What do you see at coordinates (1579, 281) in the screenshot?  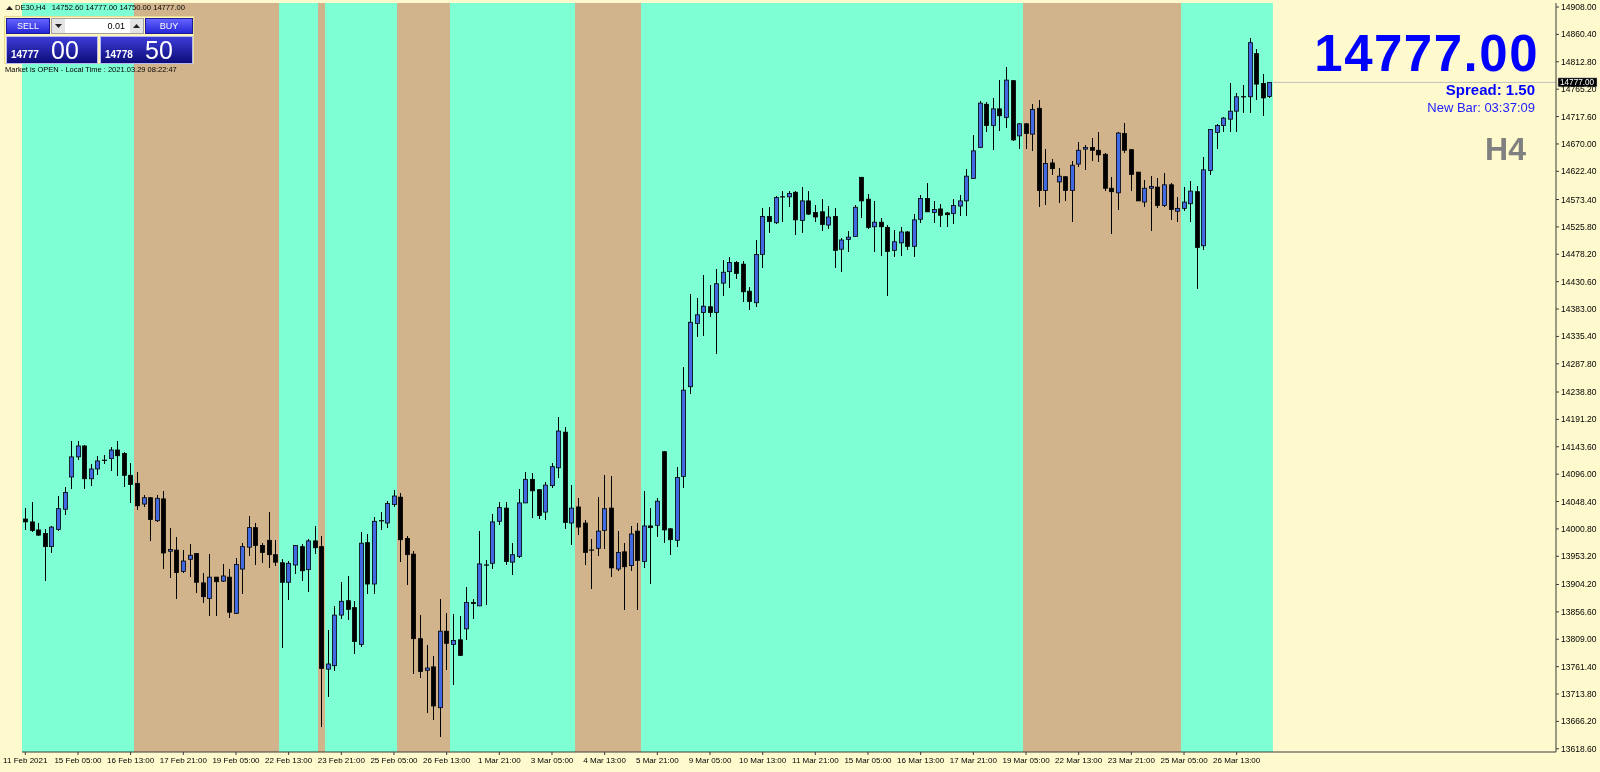 I see `y-tick-label: 14430.60` at bounding box center [1579, 281].